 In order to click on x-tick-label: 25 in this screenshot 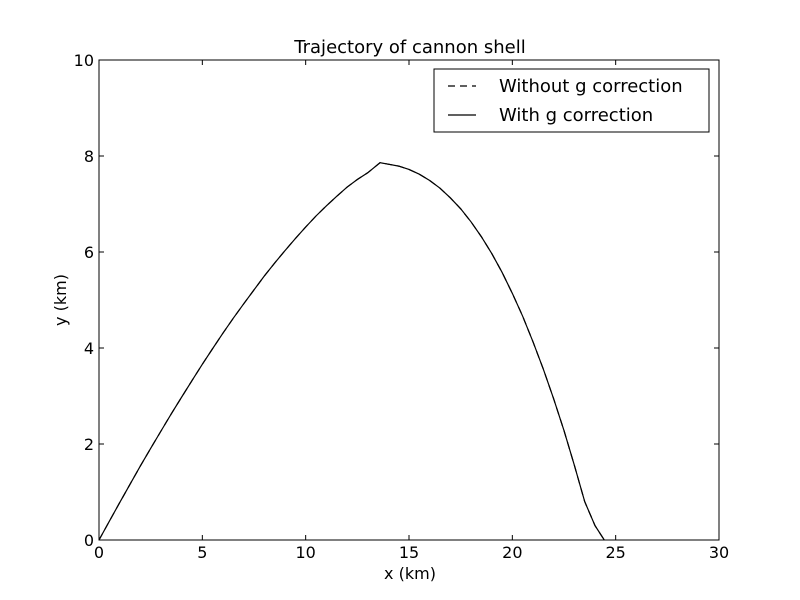, I will do `click(615, 552)`.